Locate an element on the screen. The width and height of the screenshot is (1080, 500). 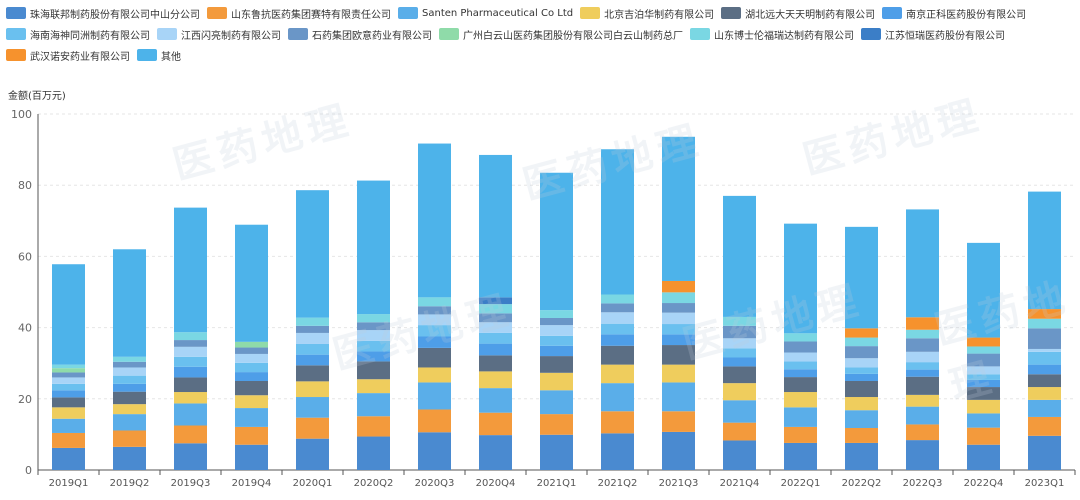
legend-item: 海南海神同洲制药有限公司 is located at coordinates (78, 34).